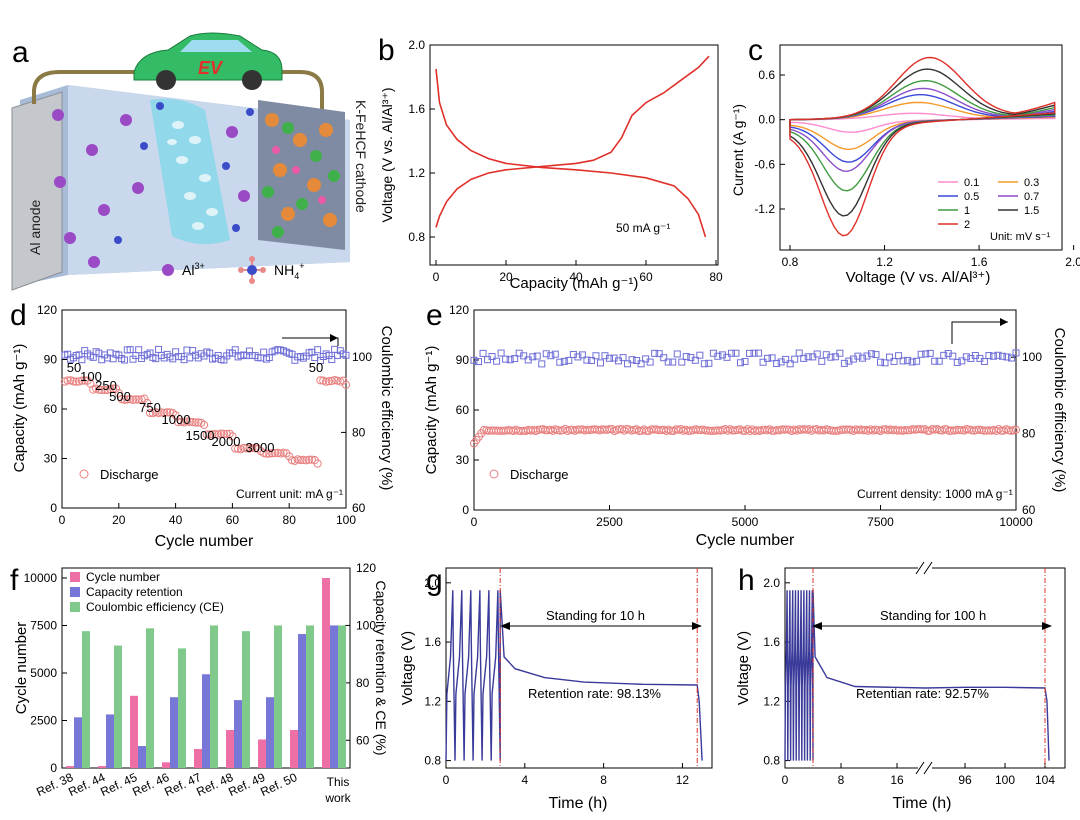  What do you see at coordinates (746, 580) in the screenshot?
I see `panel-h-label: h` at bounding box center [746, 580].